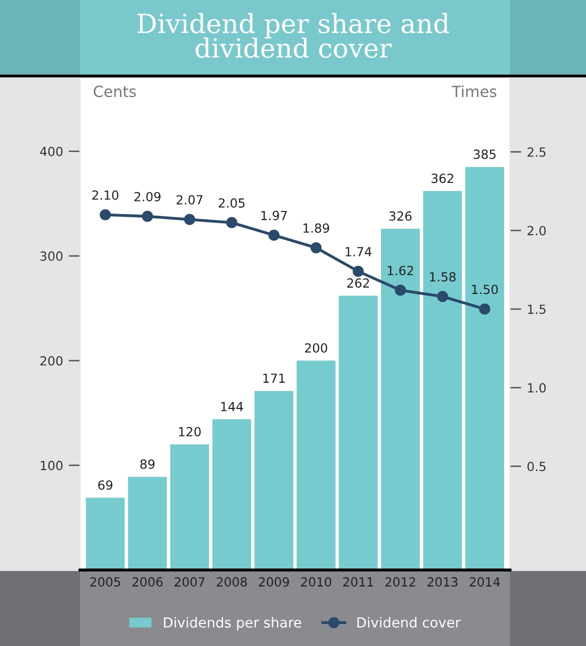 Image resolution: width=586 pixels, height=646 pixels. I want to click on data-label: 69, so click(105, 485).